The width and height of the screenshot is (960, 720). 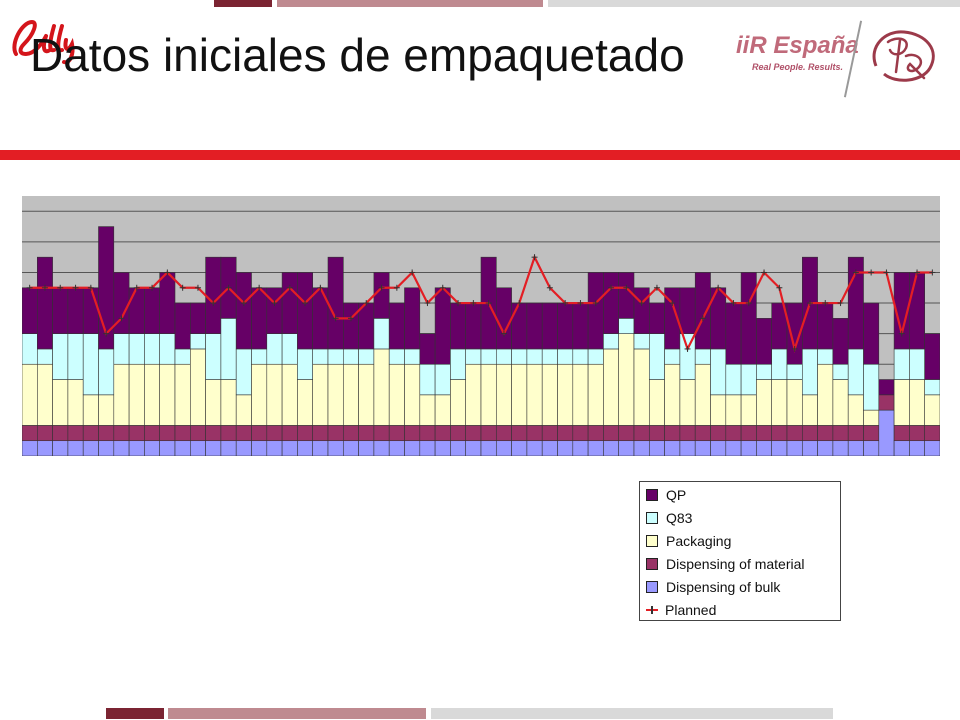 What do you see at coordinates (410, 3) in the screenshot?
I see `top-bar-mid` at bounding box center [410, 3].